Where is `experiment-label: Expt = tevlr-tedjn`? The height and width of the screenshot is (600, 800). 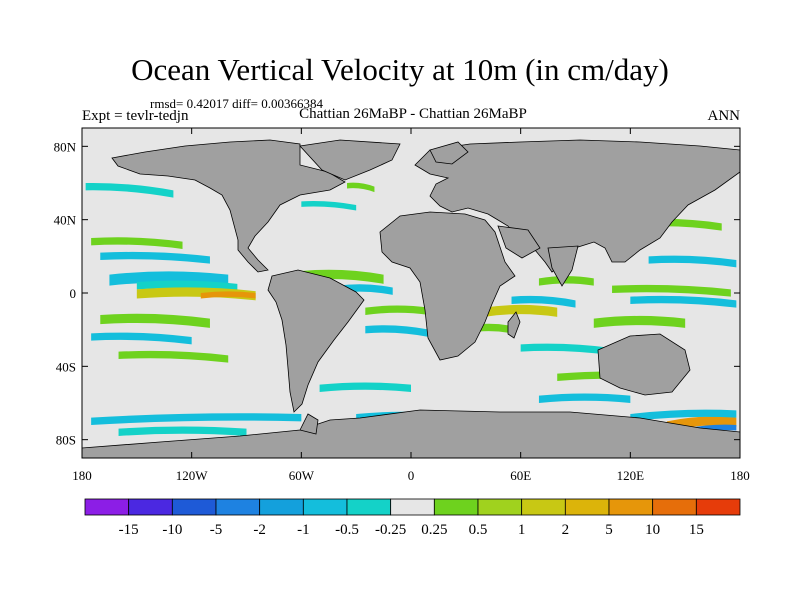 experiment-label: Expt = tevlr-tedjn is located at coordinates (135, 116).